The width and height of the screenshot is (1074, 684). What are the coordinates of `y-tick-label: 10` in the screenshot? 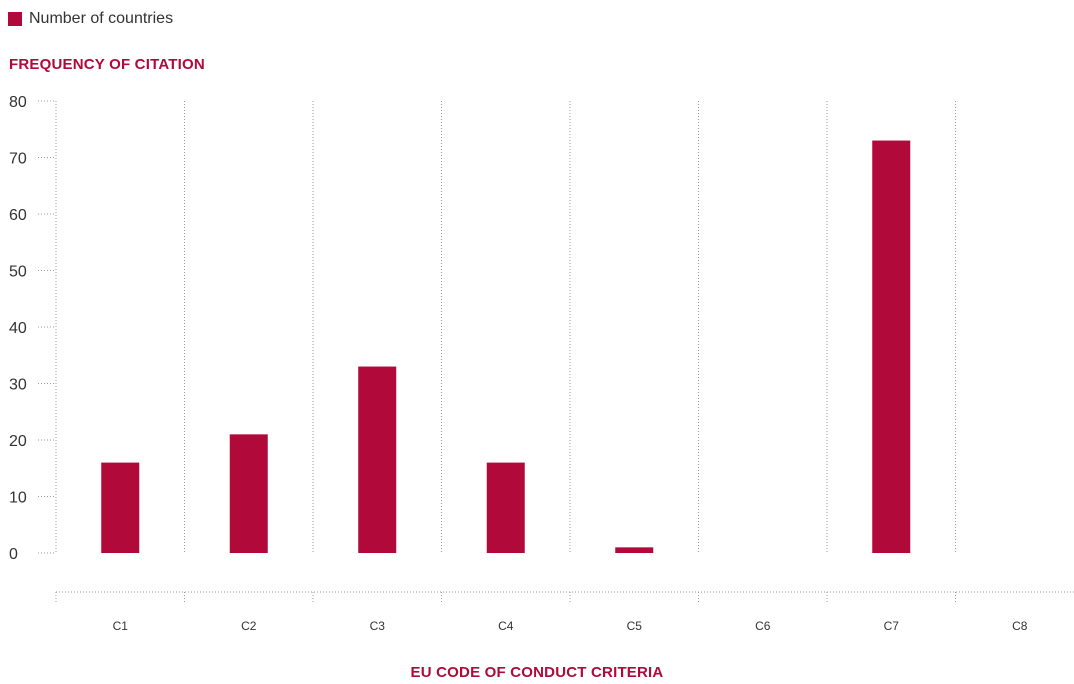 It's located at (18, 498).